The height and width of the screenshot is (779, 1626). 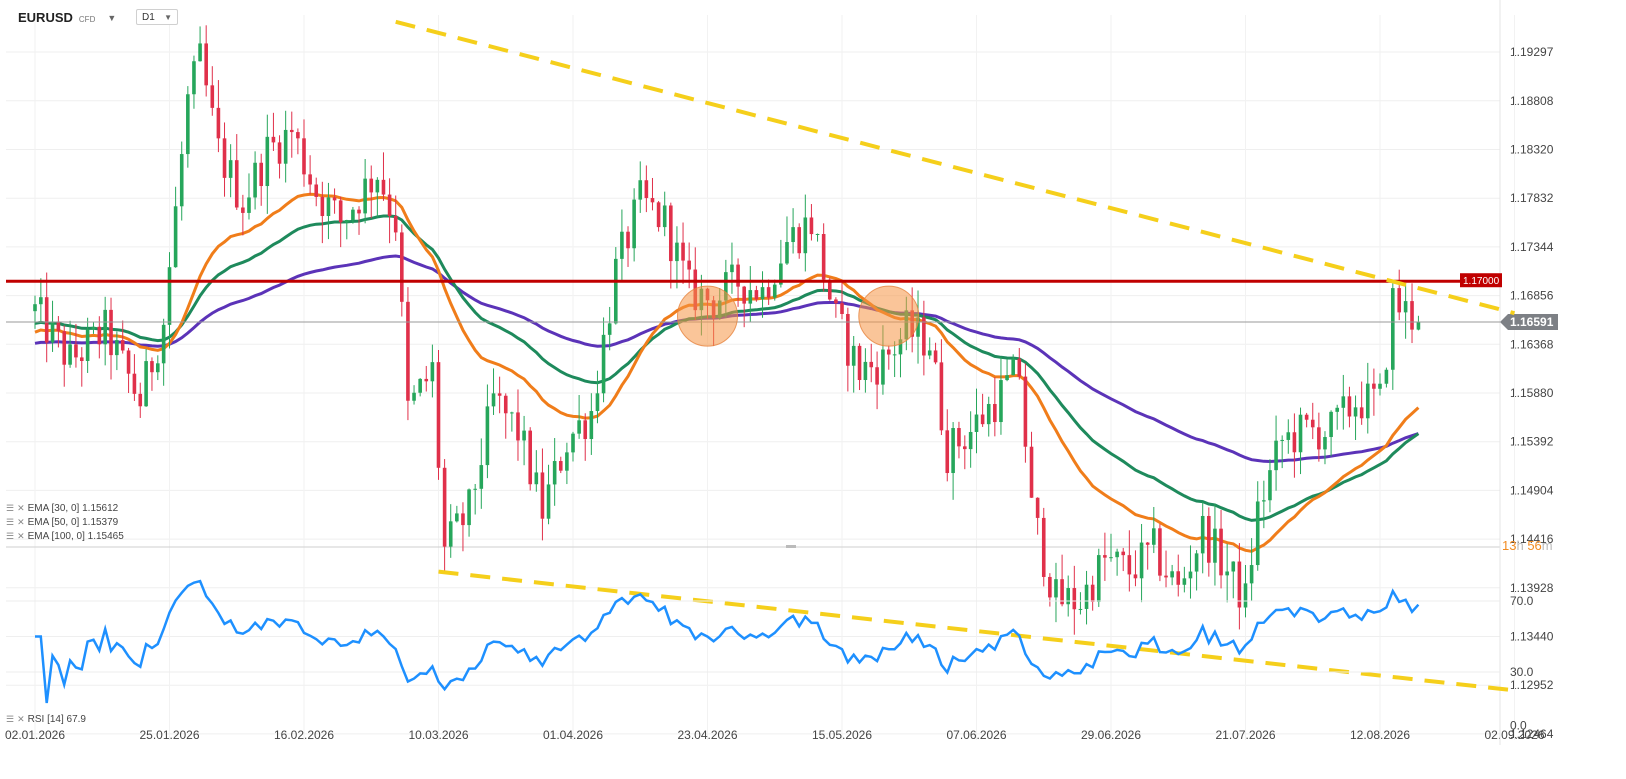 What do you see at coordinates (1532, 393) in the screenshot?
I see `price-tick-label: 1.15880` at bounding box center [1532, 393].